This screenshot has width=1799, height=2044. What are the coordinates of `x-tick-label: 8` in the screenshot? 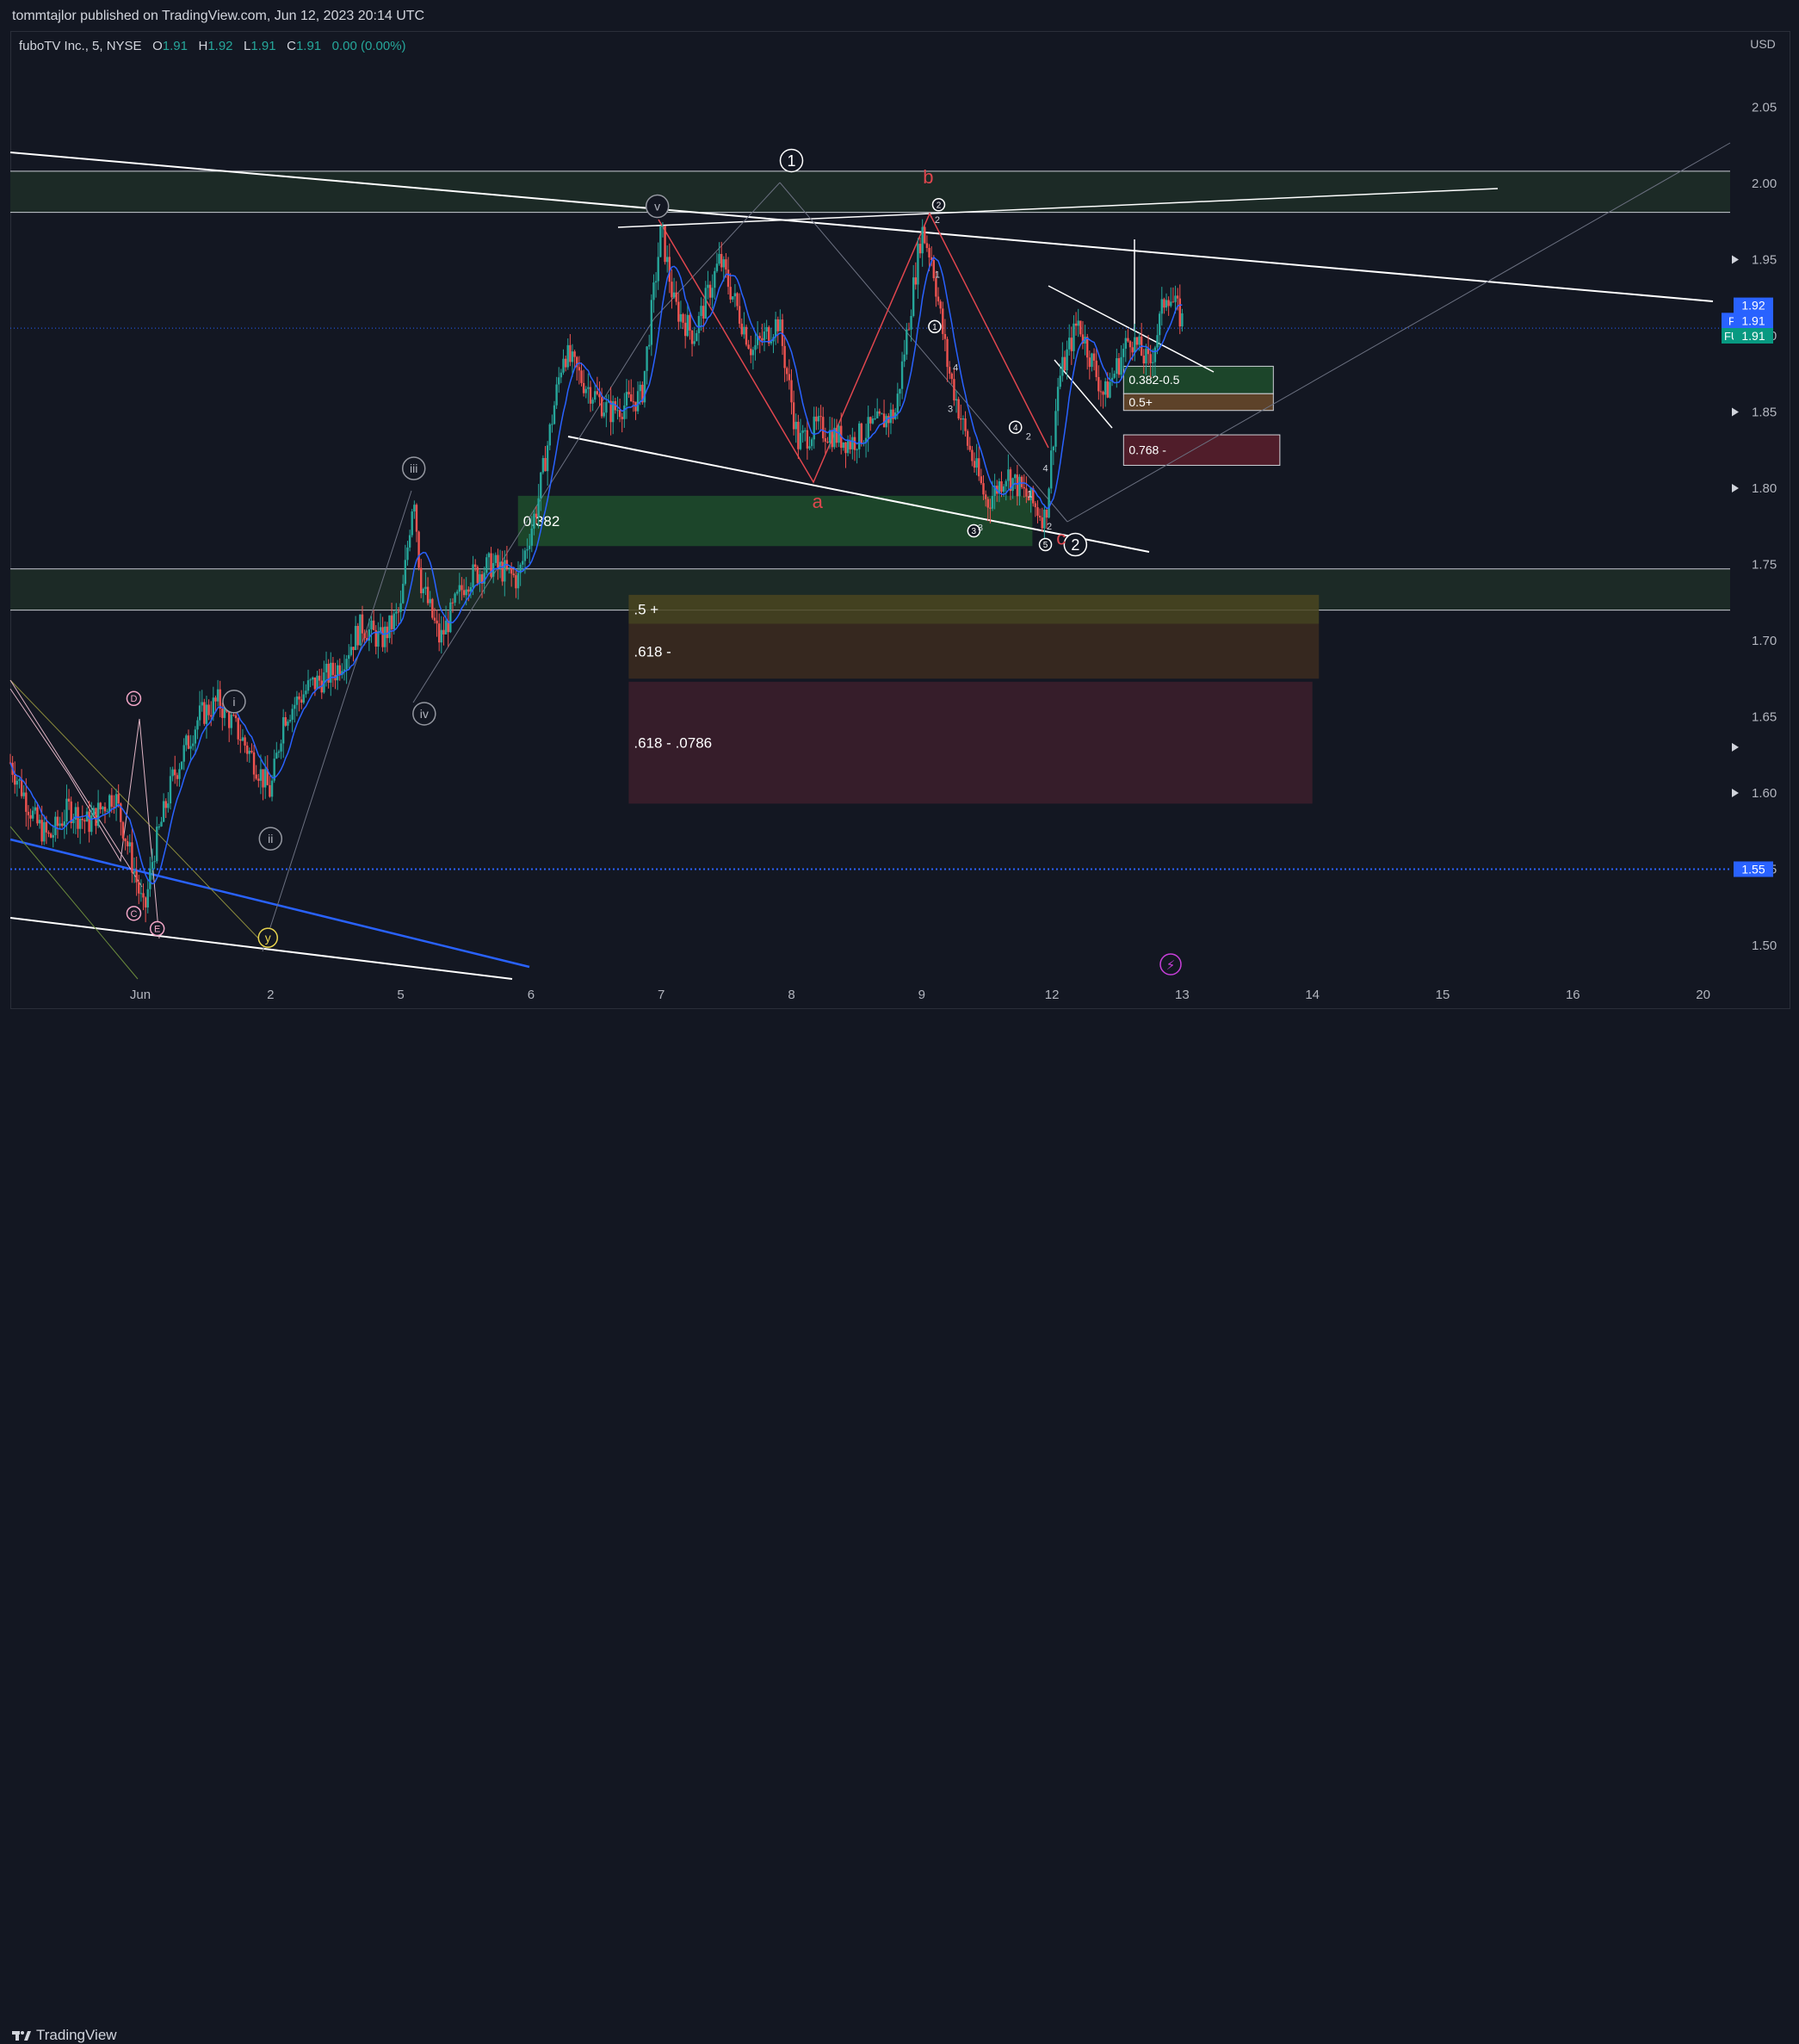 It's located at (791, 995).